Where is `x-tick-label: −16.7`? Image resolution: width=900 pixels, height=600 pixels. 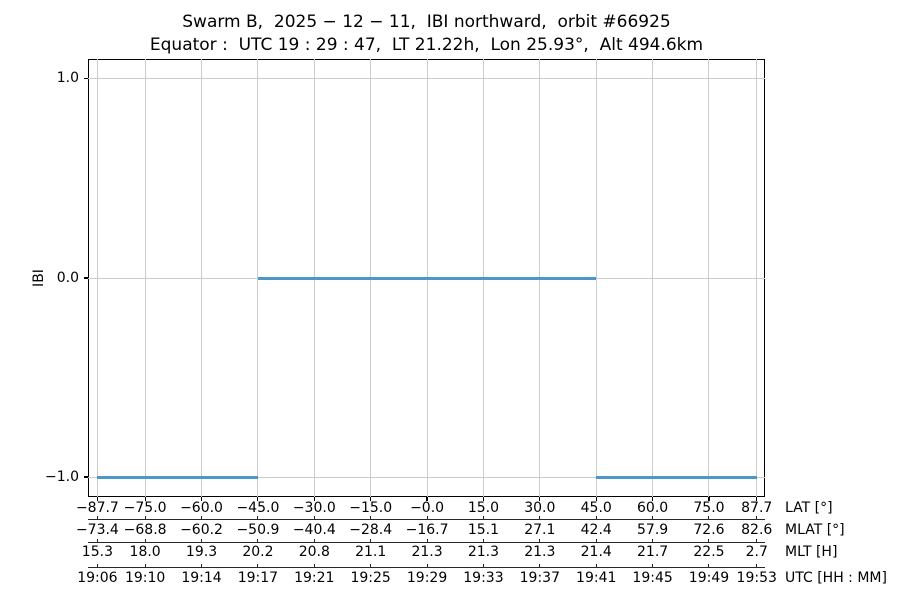
x-tick-label: −16.7 is located at coordinates (427, 529).